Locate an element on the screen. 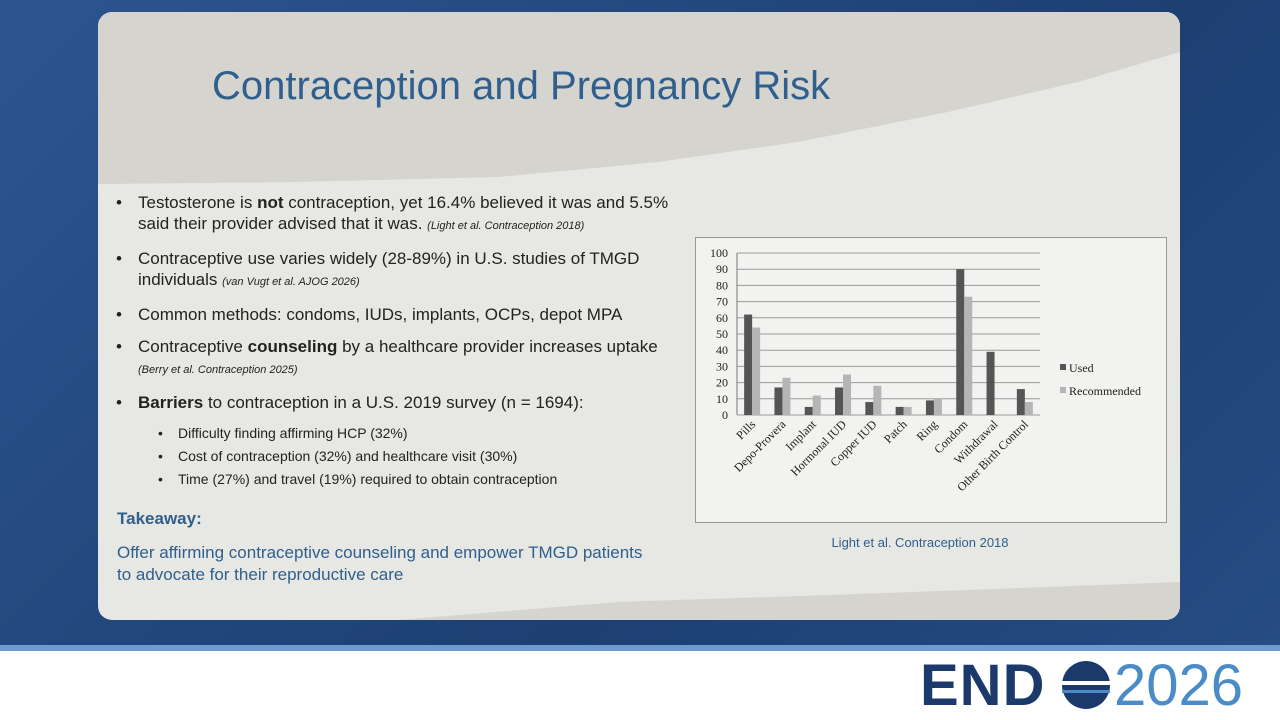  y-tick-label: 70 is located at coordinates (722, 302).